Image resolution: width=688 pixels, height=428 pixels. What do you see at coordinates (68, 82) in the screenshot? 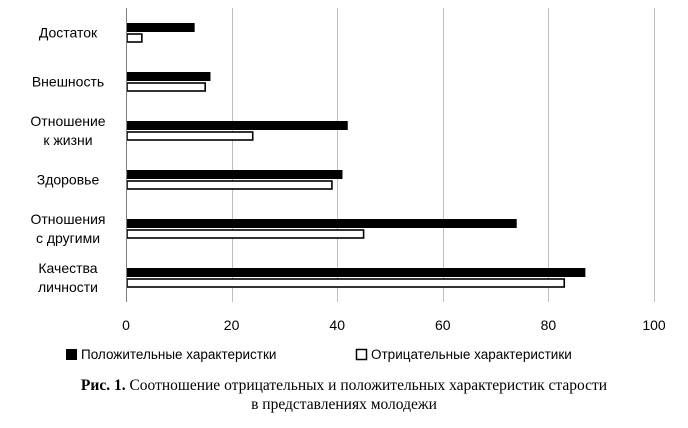
I see `category-label: Внешность` at bounding box center [68, 82].